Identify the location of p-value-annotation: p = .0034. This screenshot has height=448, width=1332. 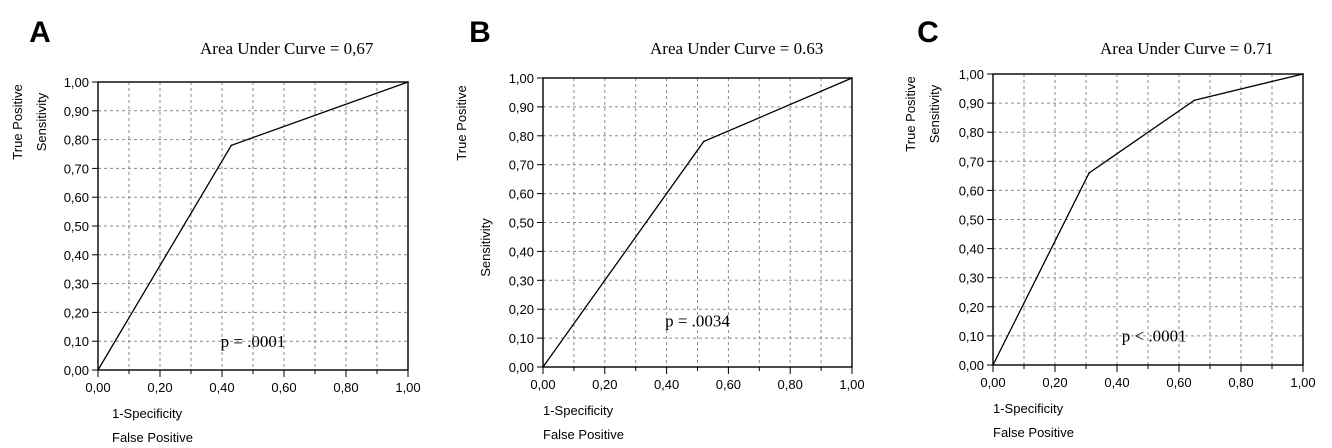
(697, 321).